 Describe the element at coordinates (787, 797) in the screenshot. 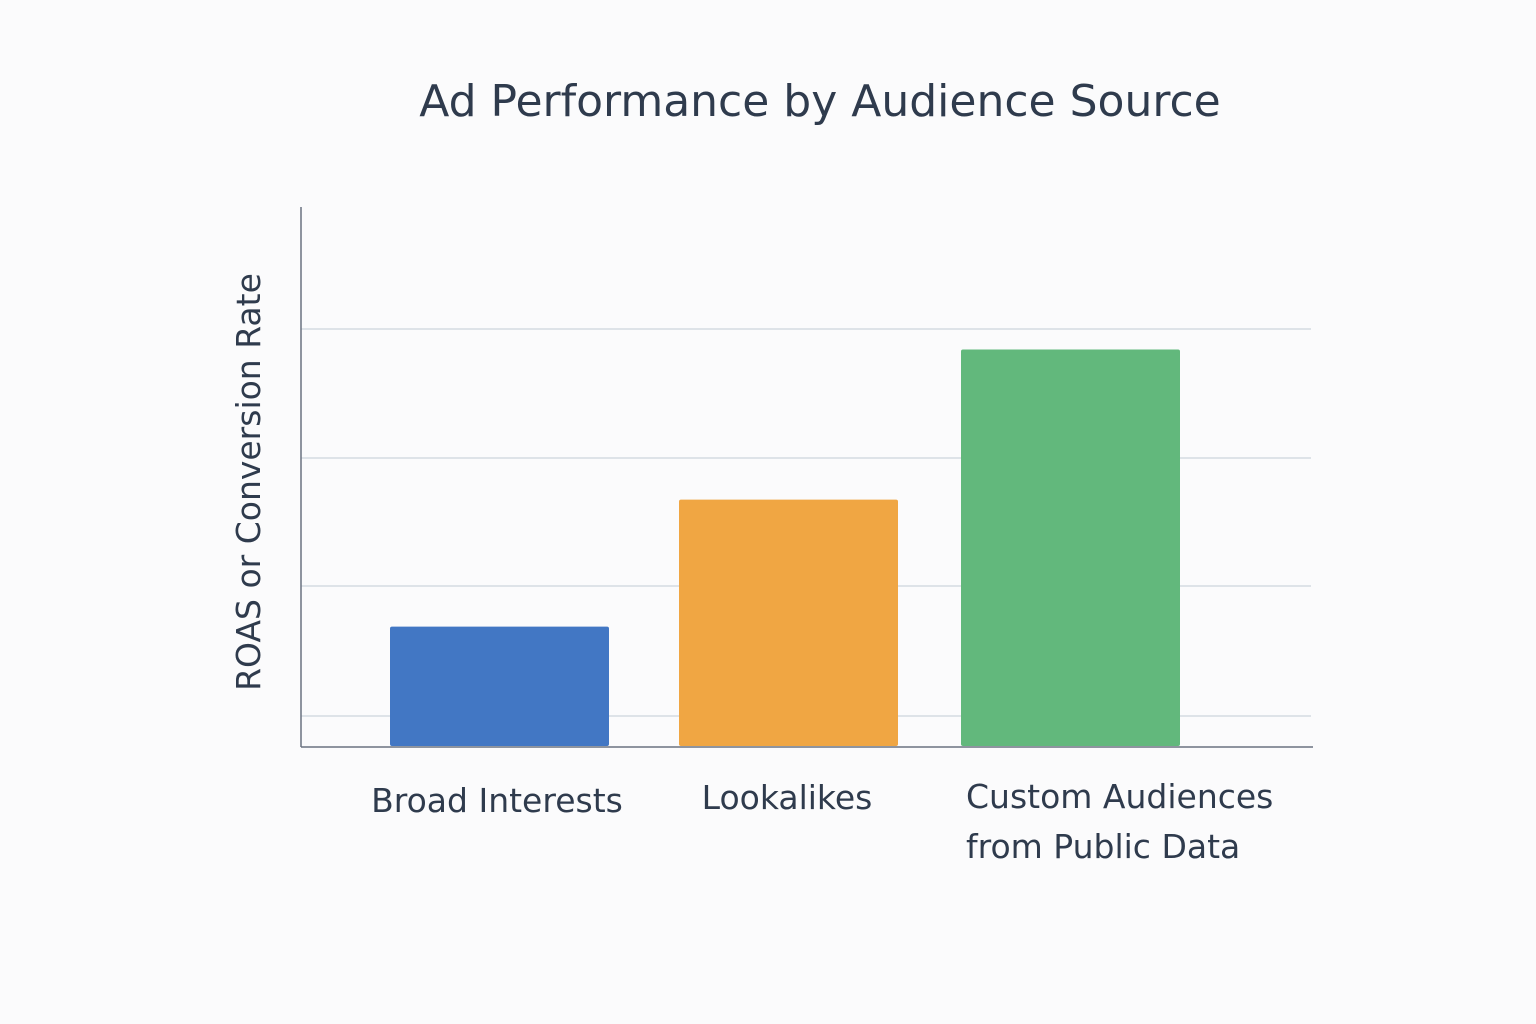

I see `x-tick-label-lookalikes: Lookalikes` at that location.